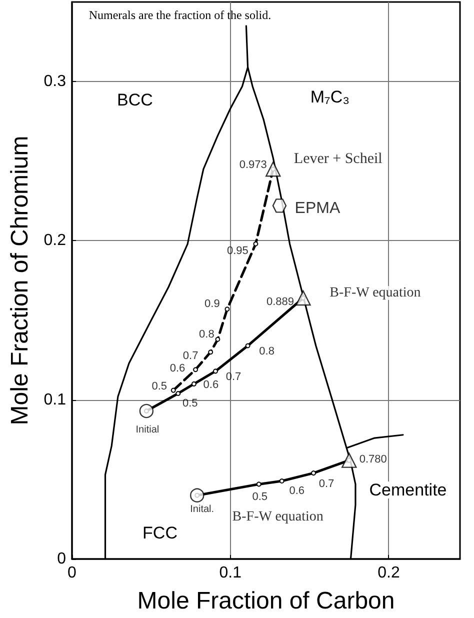 The height and width of the screenshot is (618, 474). I want to click on annotation: Inital., so click(202, 509).